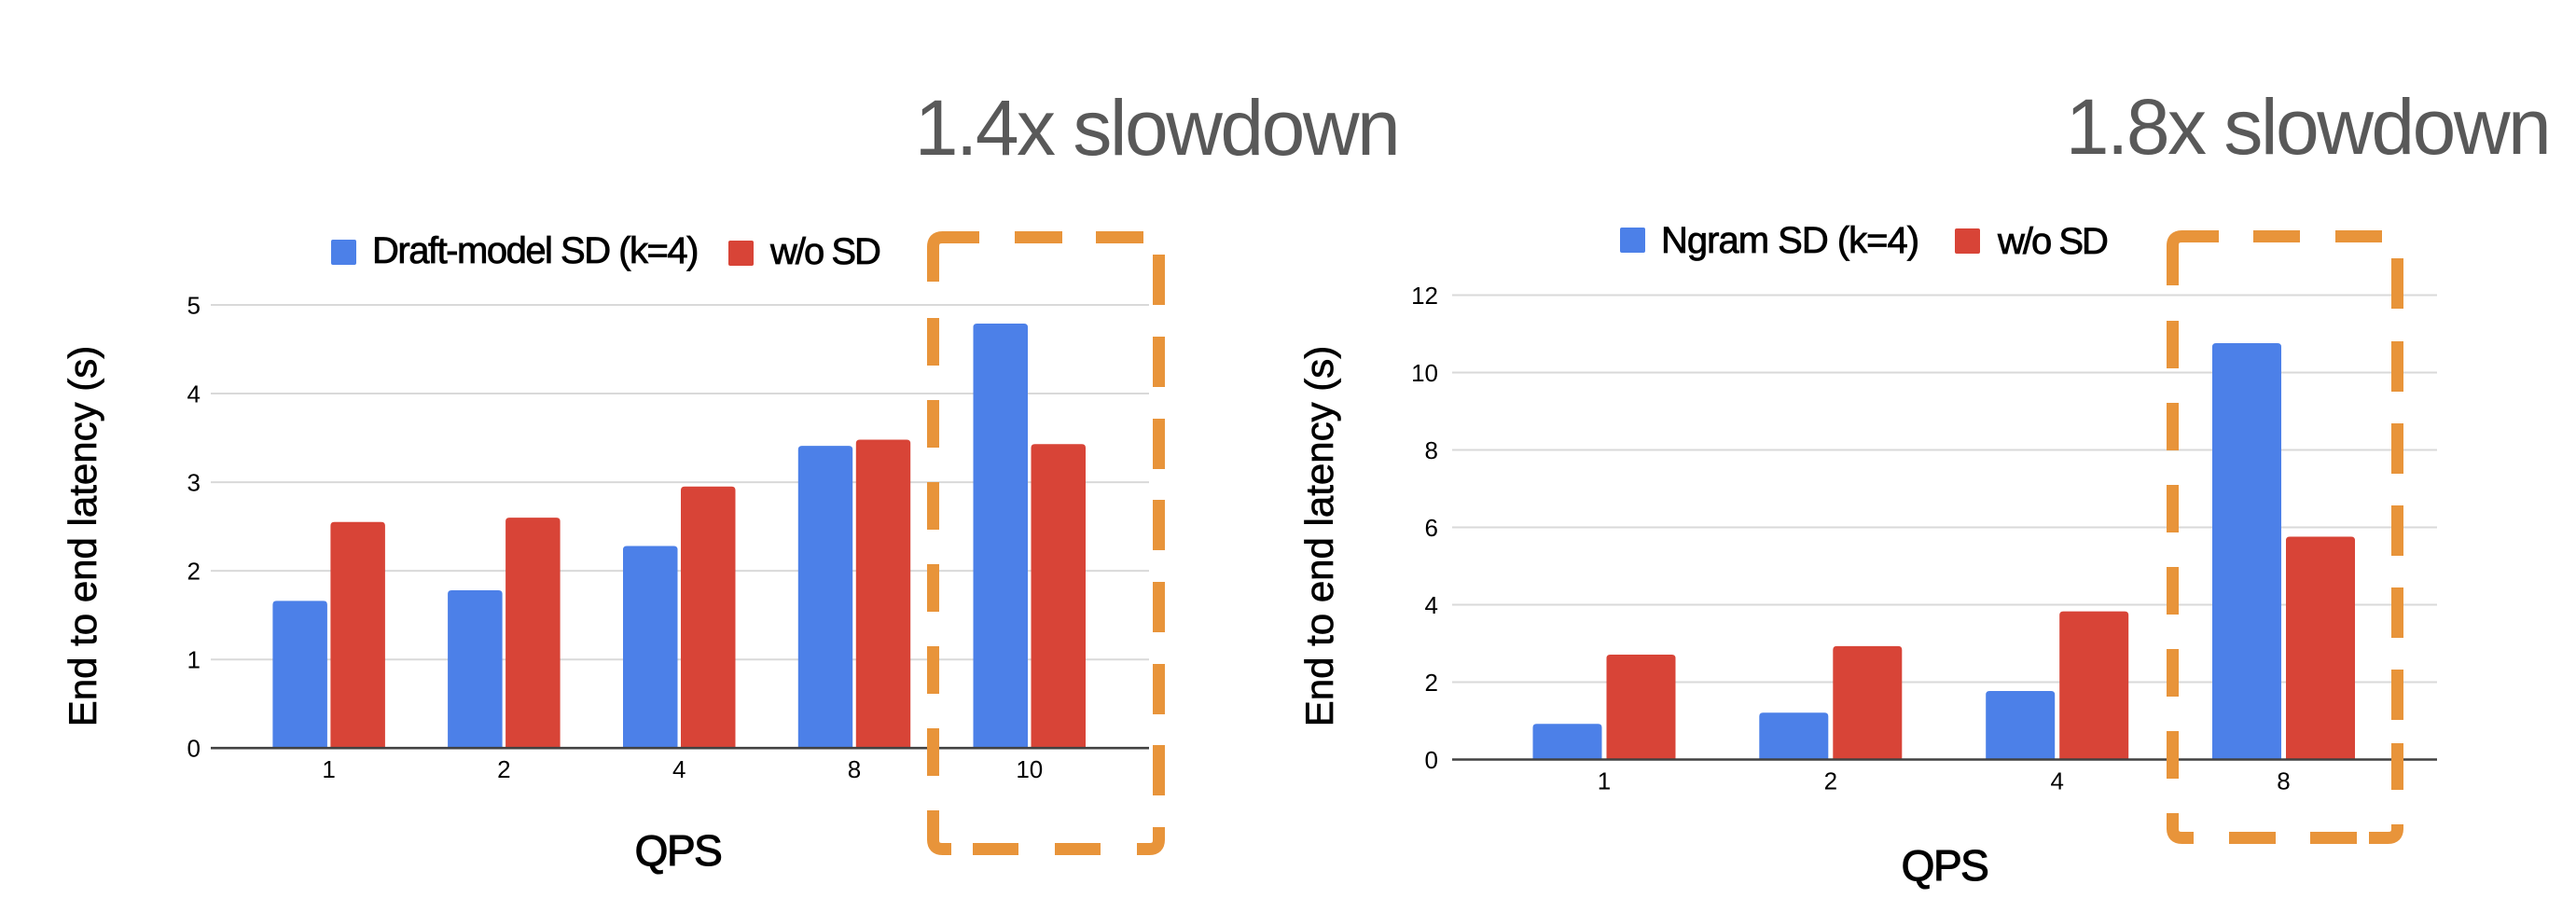  What do you see at coordinates (1156, 128) in the screenshot?
I see `svg-text: 1.4x slowdown` at bounding box center [1156, 128].